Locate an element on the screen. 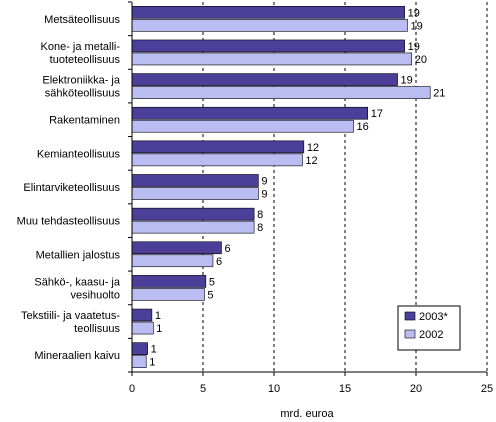 This screenshot has width=496, height=422. data-label-2003-8: 5 is located at coordinates (212, 282).